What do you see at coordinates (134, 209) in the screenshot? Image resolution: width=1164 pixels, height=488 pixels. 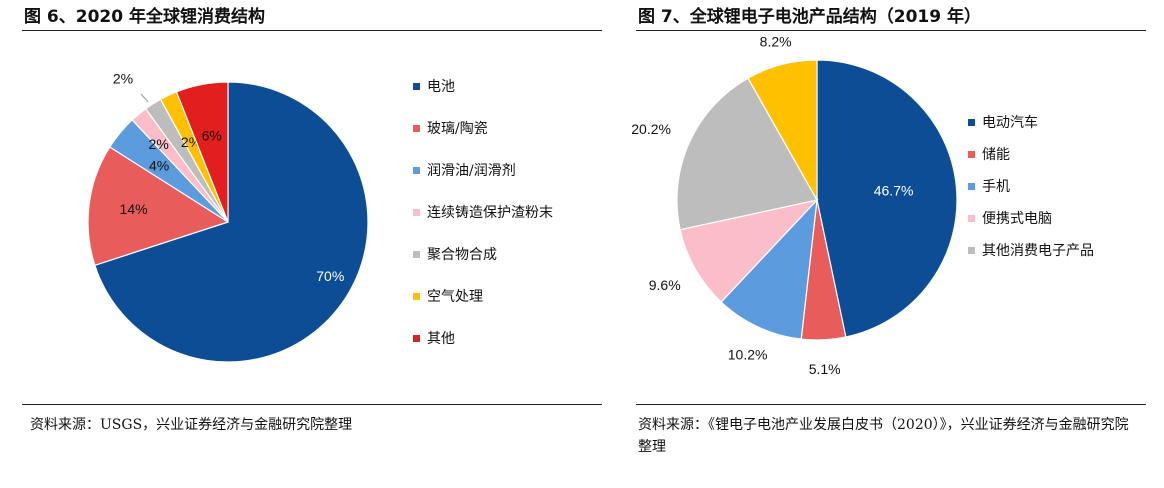 I see `slice-value-label-1: 14%` at bounding box center [134, 209].